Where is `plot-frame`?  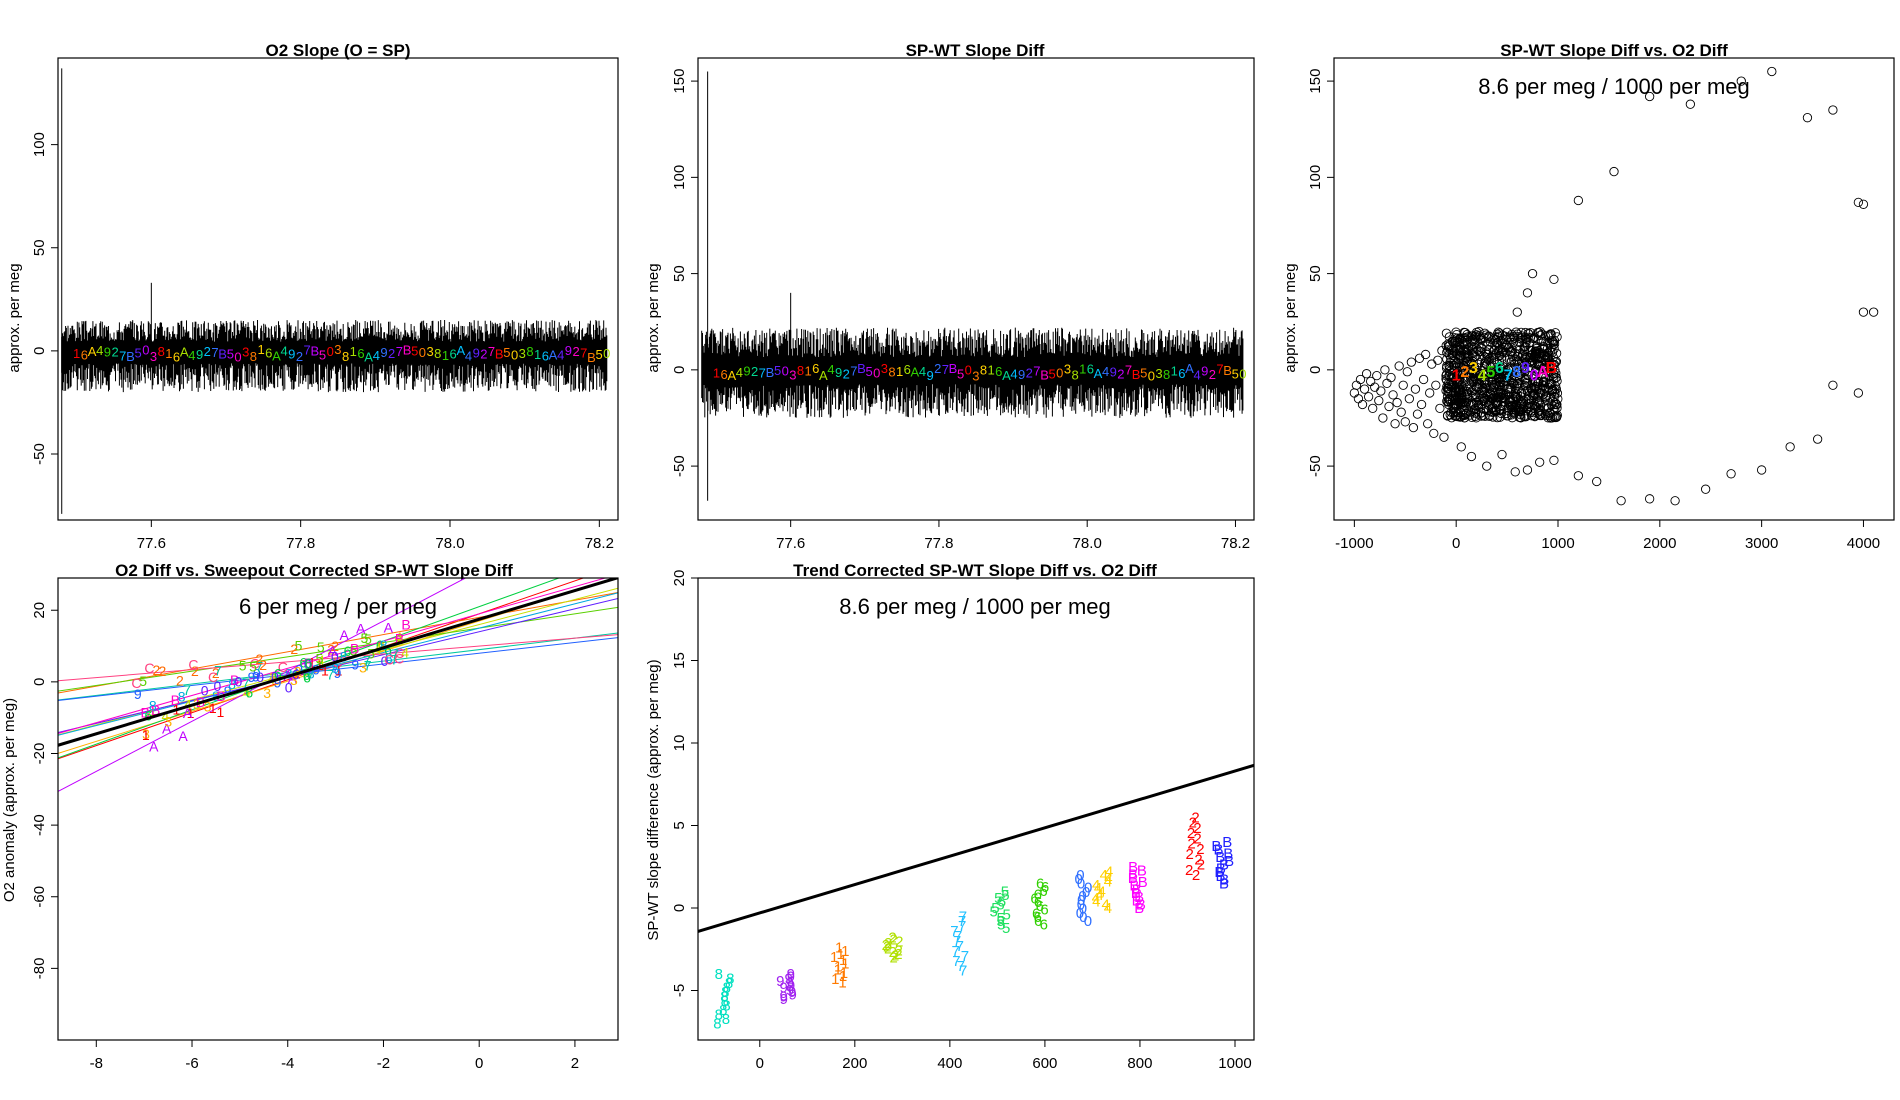 plot-frame is located at coordinates (338, 809).